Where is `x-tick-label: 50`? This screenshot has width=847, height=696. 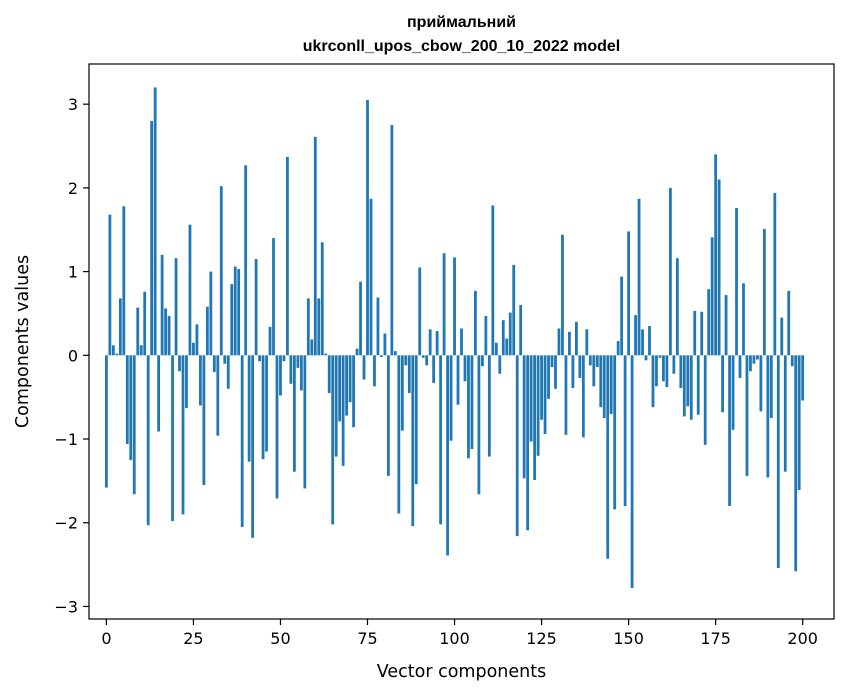
x-tick-label: 50 is located at coordinates (280, 638).